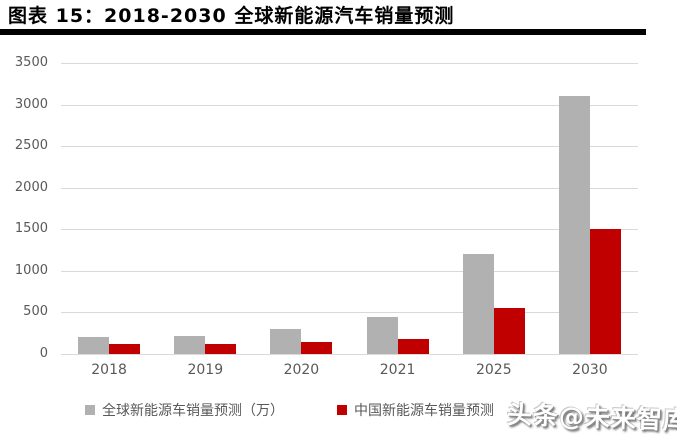 Image resolution: width=677 pixels, height=439 pixels. Describe the element at coordinates (397, 370) in the screenshot. I see `x-axis-label: 2021` at that location.